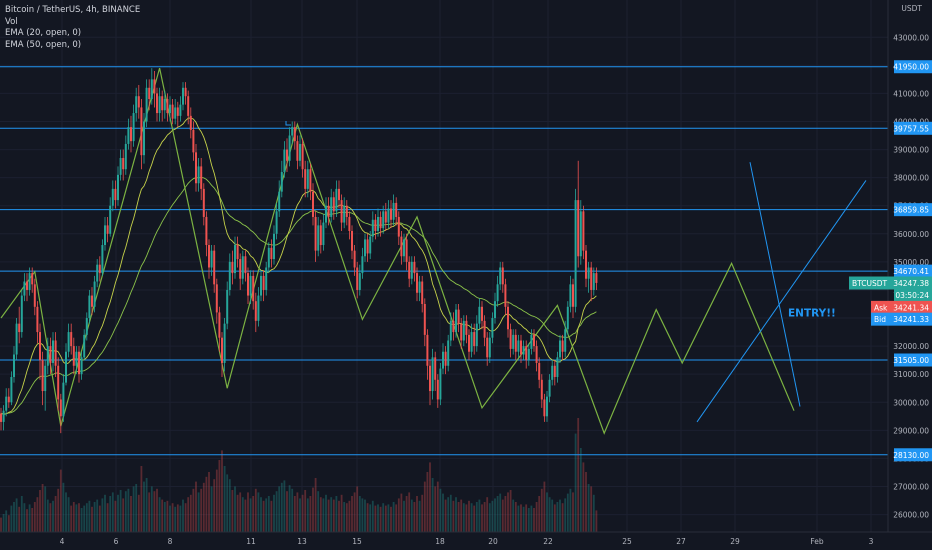 Image resolution: width=932 pixels, height=550 pixels. I want to click on level-price-text: 41950.00, so click(911, 67).